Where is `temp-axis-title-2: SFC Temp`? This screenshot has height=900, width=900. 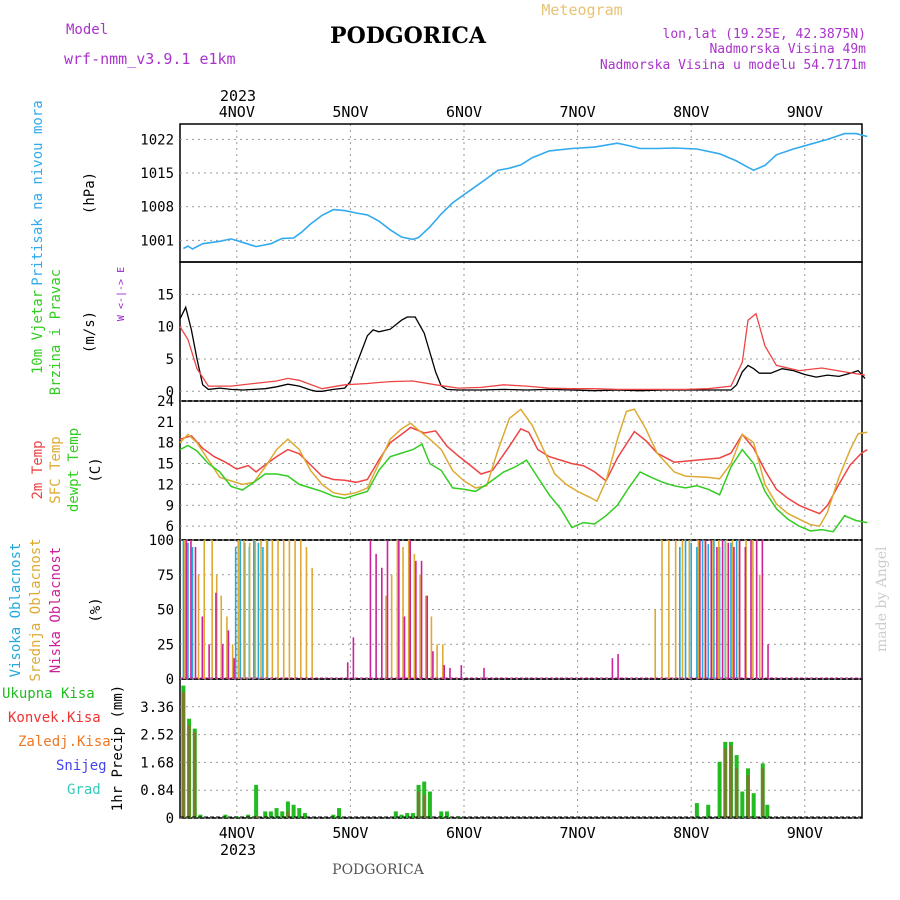 temp-axis-title-2: SFC Temp is located at coordinates (56, 469).